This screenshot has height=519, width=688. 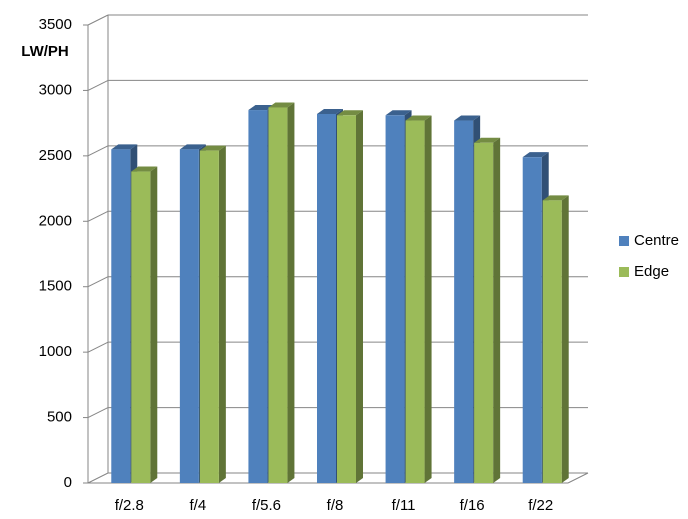 I want to click on y-tick-label: 3500, so click(x=55, y=24).